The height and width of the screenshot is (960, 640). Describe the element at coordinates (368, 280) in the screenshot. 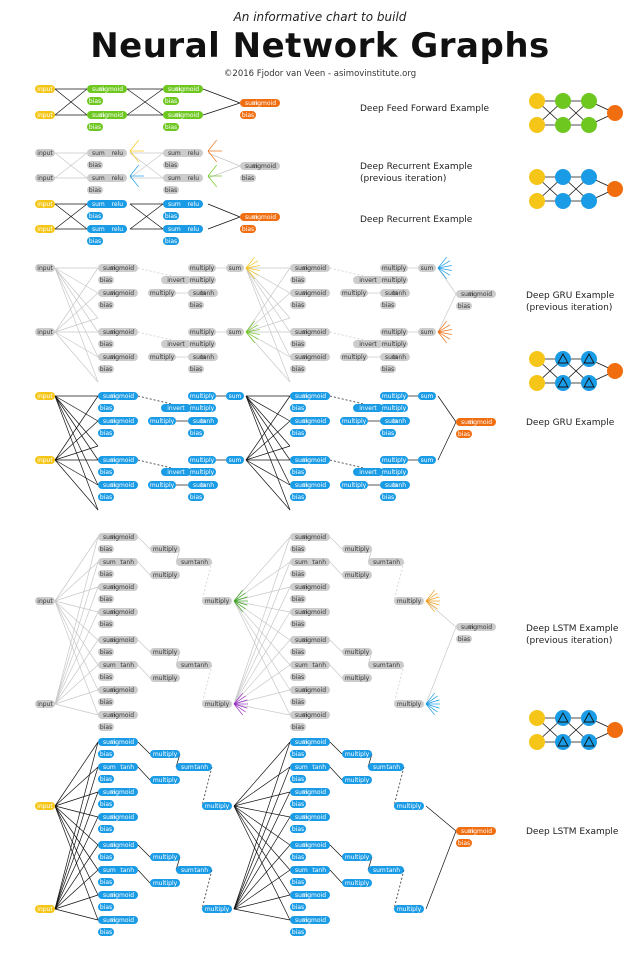

I see `invert-node: invert` at that location.